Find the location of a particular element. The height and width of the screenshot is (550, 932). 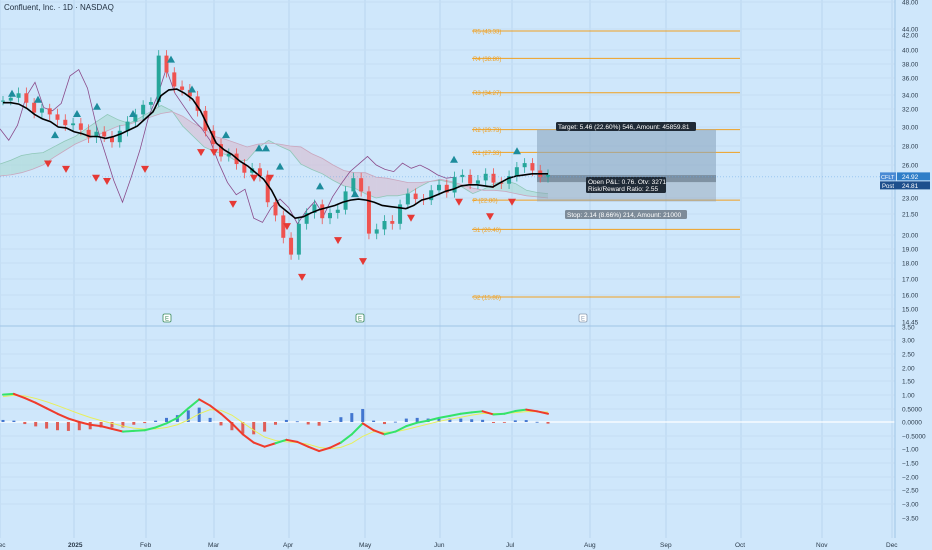

earnings-icon is located at coordinates (360, 318).